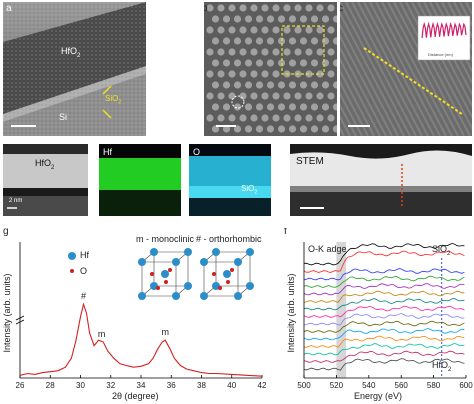  I want to click on ok-edge-label: O-K adge, so click(327, 249).